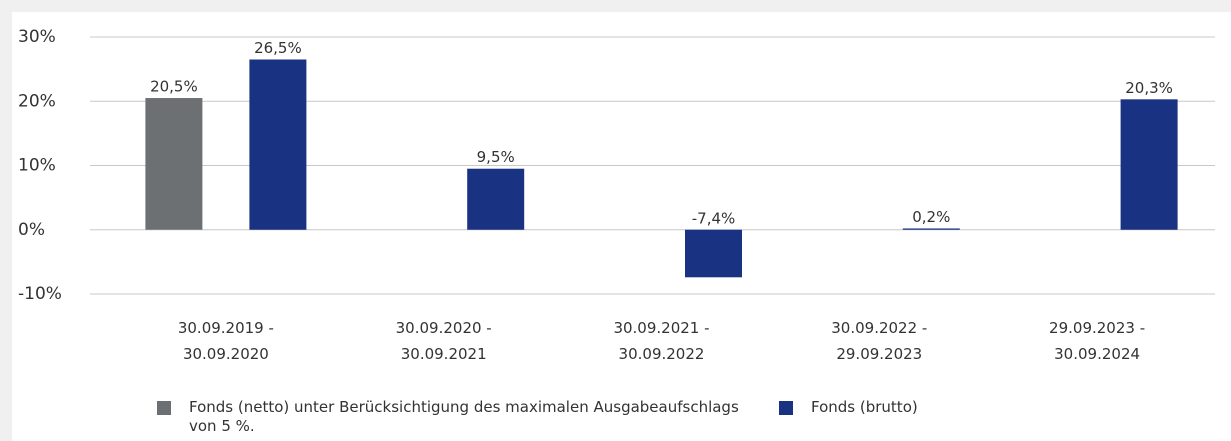 The height and width of the screenshot is (441, 1231). Describe the element at coordinates (443, 341) in the screenshot. I see `x-tick-label: 30.09.2020 - 30.09.2021` at that location.